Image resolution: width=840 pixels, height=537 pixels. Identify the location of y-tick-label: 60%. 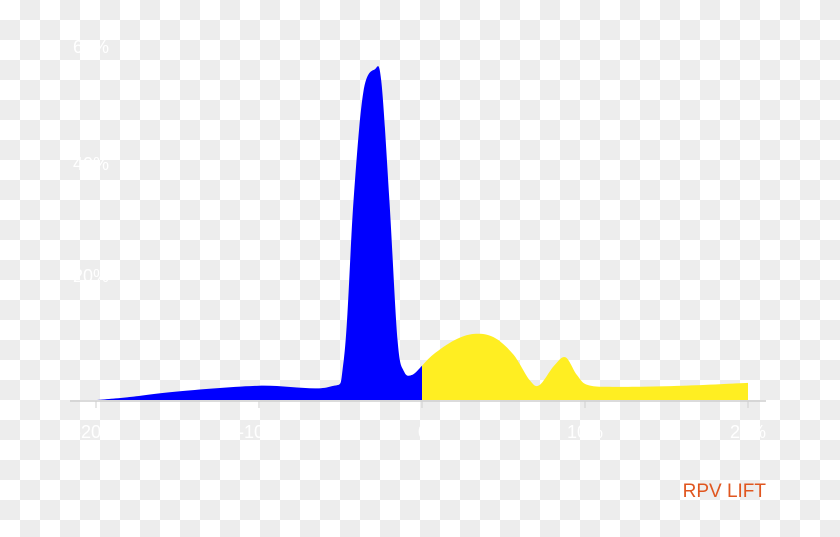
(91, 47).